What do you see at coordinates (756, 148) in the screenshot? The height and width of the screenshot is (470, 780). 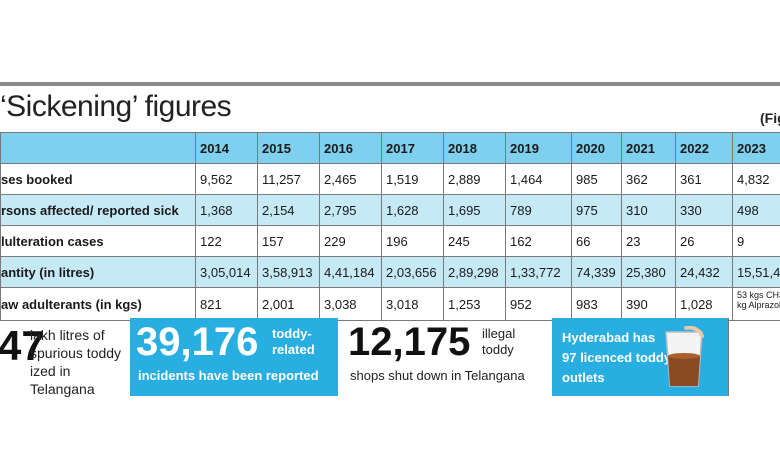 I see `year-header: 2023` at bounding box center [756, 148].